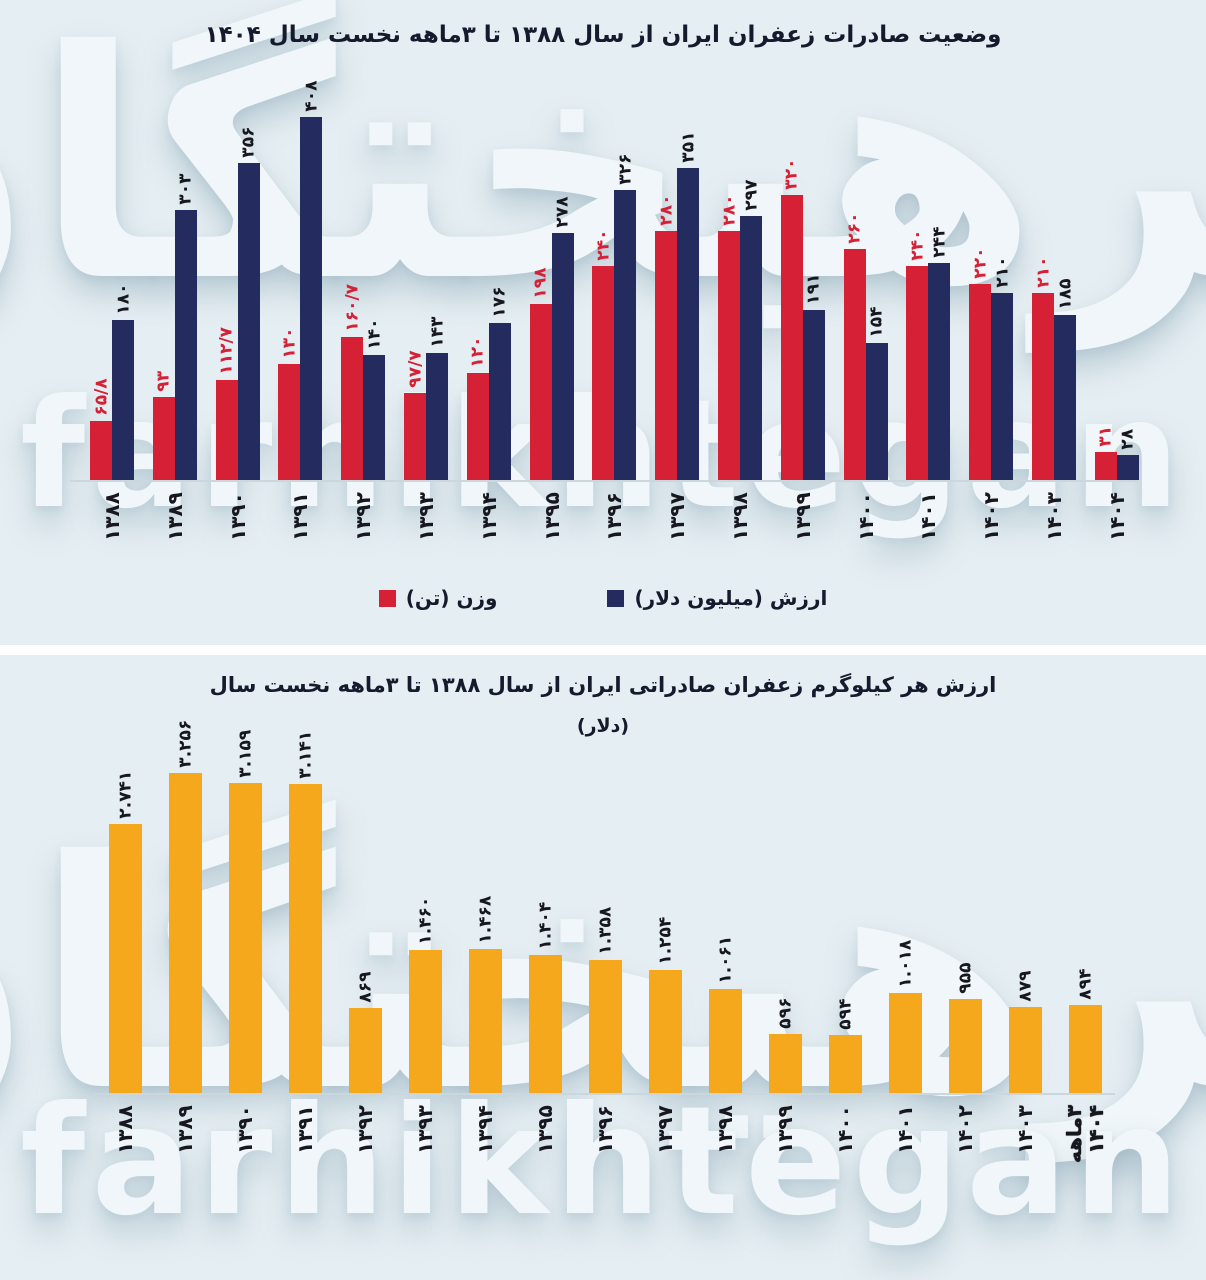  Describe the element at coordinates (364, 987) in the screenshot. I see `price-value-label: ۸۶۹` at that location.